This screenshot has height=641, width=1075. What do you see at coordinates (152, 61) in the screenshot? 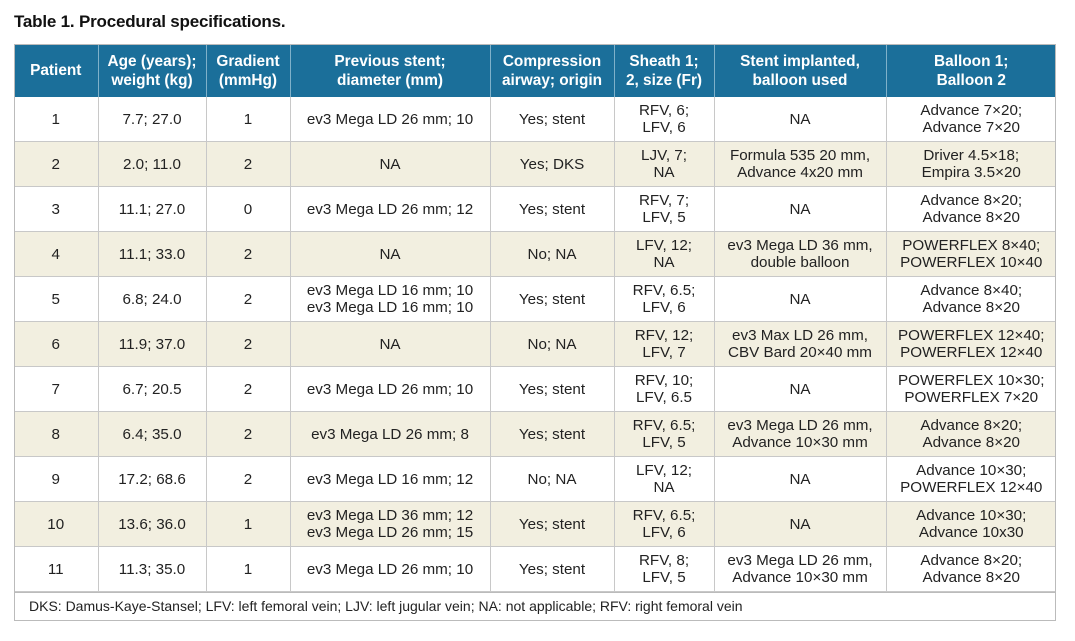
I see `header-line: Age (years);` at bounding box center [152, 61].